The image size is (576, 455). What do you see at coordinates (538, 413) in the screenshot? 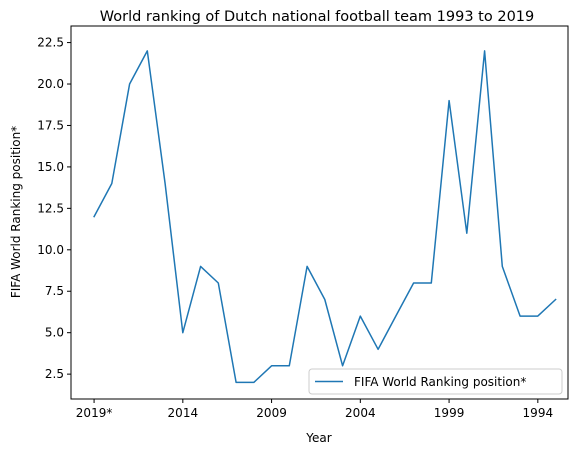
I see `x-tick-label: 1994` at bounding box center [538, 413].